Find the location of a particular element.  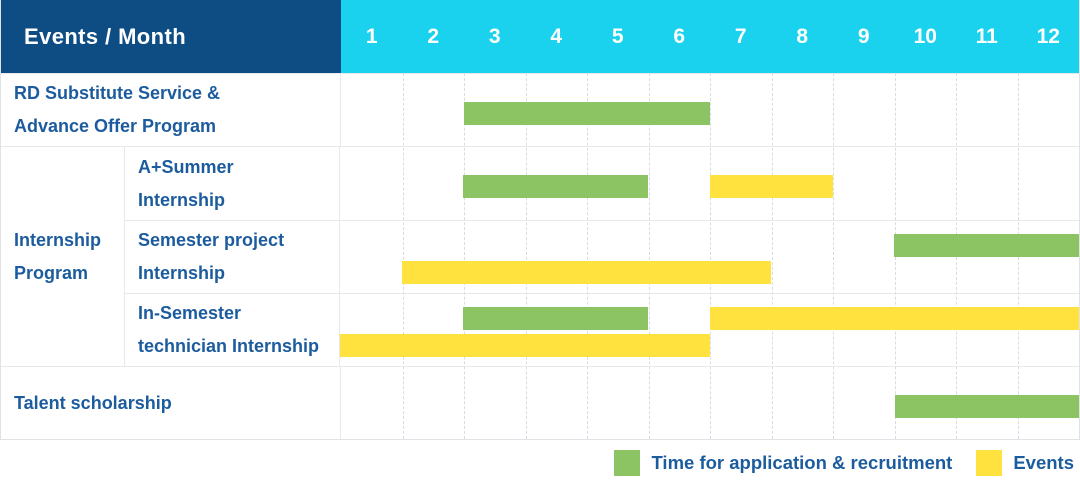

legend: Time for application & recruitment Events is located at coordinates (844, 463).